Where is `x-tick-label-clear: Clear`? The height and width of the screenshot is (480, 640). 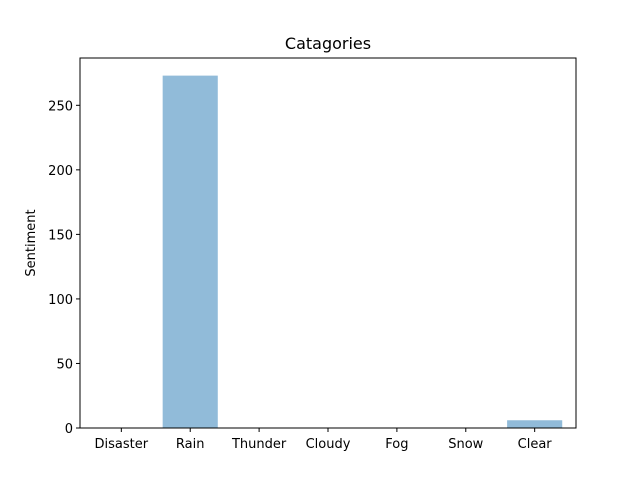 x-tick-label-clear: Clear is located at coordinates (535, 444).